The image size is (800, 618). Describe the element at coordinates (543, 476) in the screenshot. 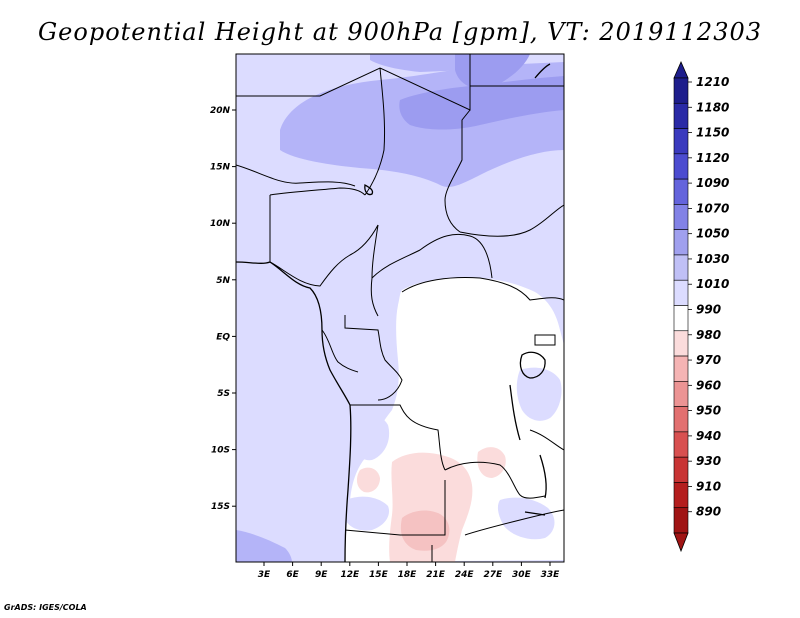

I see `coast-lake-malawi` at that location.